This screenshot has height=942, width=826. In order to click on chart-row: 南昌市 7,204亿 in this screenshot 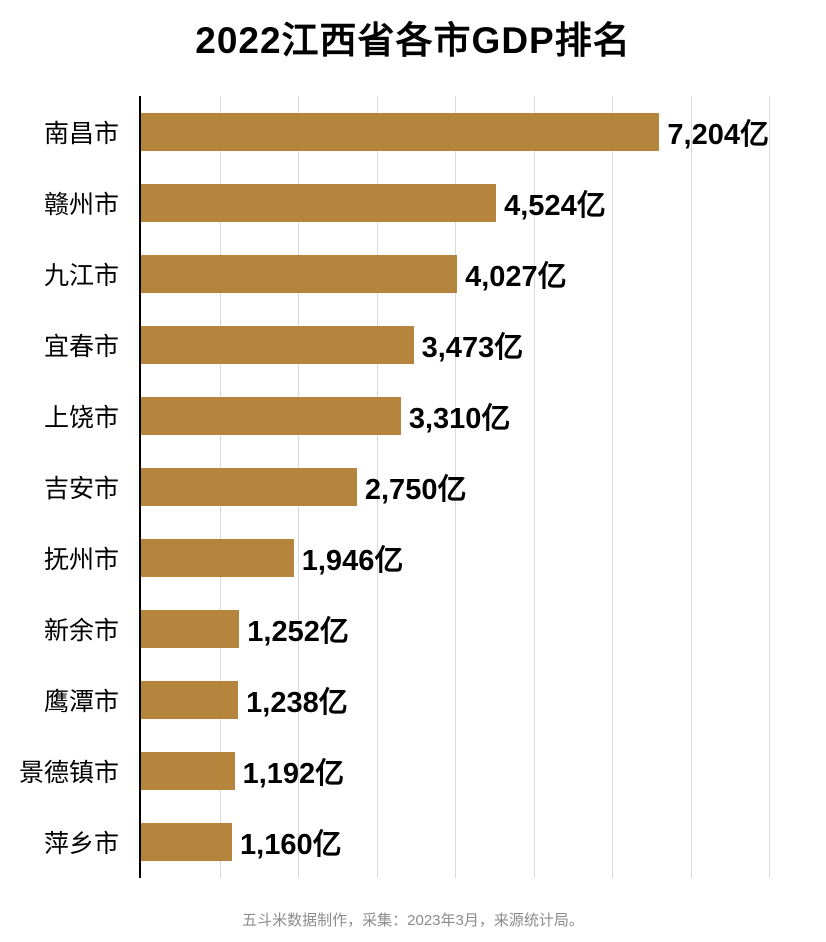, I will do `click(406, 131)`.